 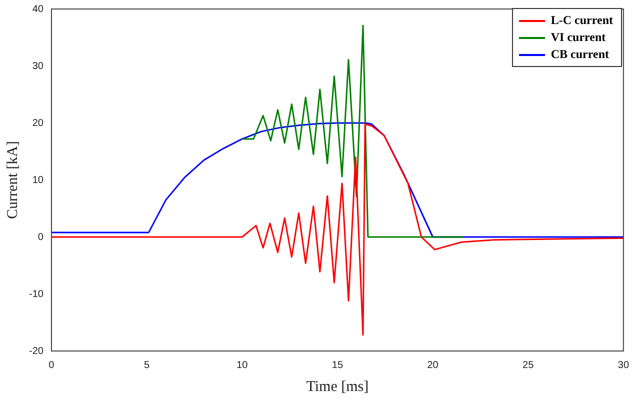 I want to click on x-tick-label: 25, so click(x=528, y=365).